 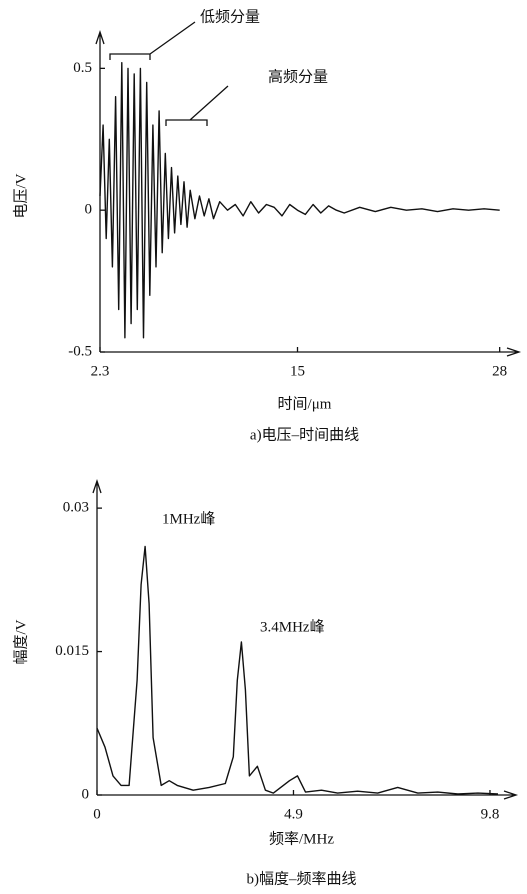 What do you see at coordinates (82, 68) in the screenshot?
I see `y-tick-label: 0.5` at bounding box center [82, 68].